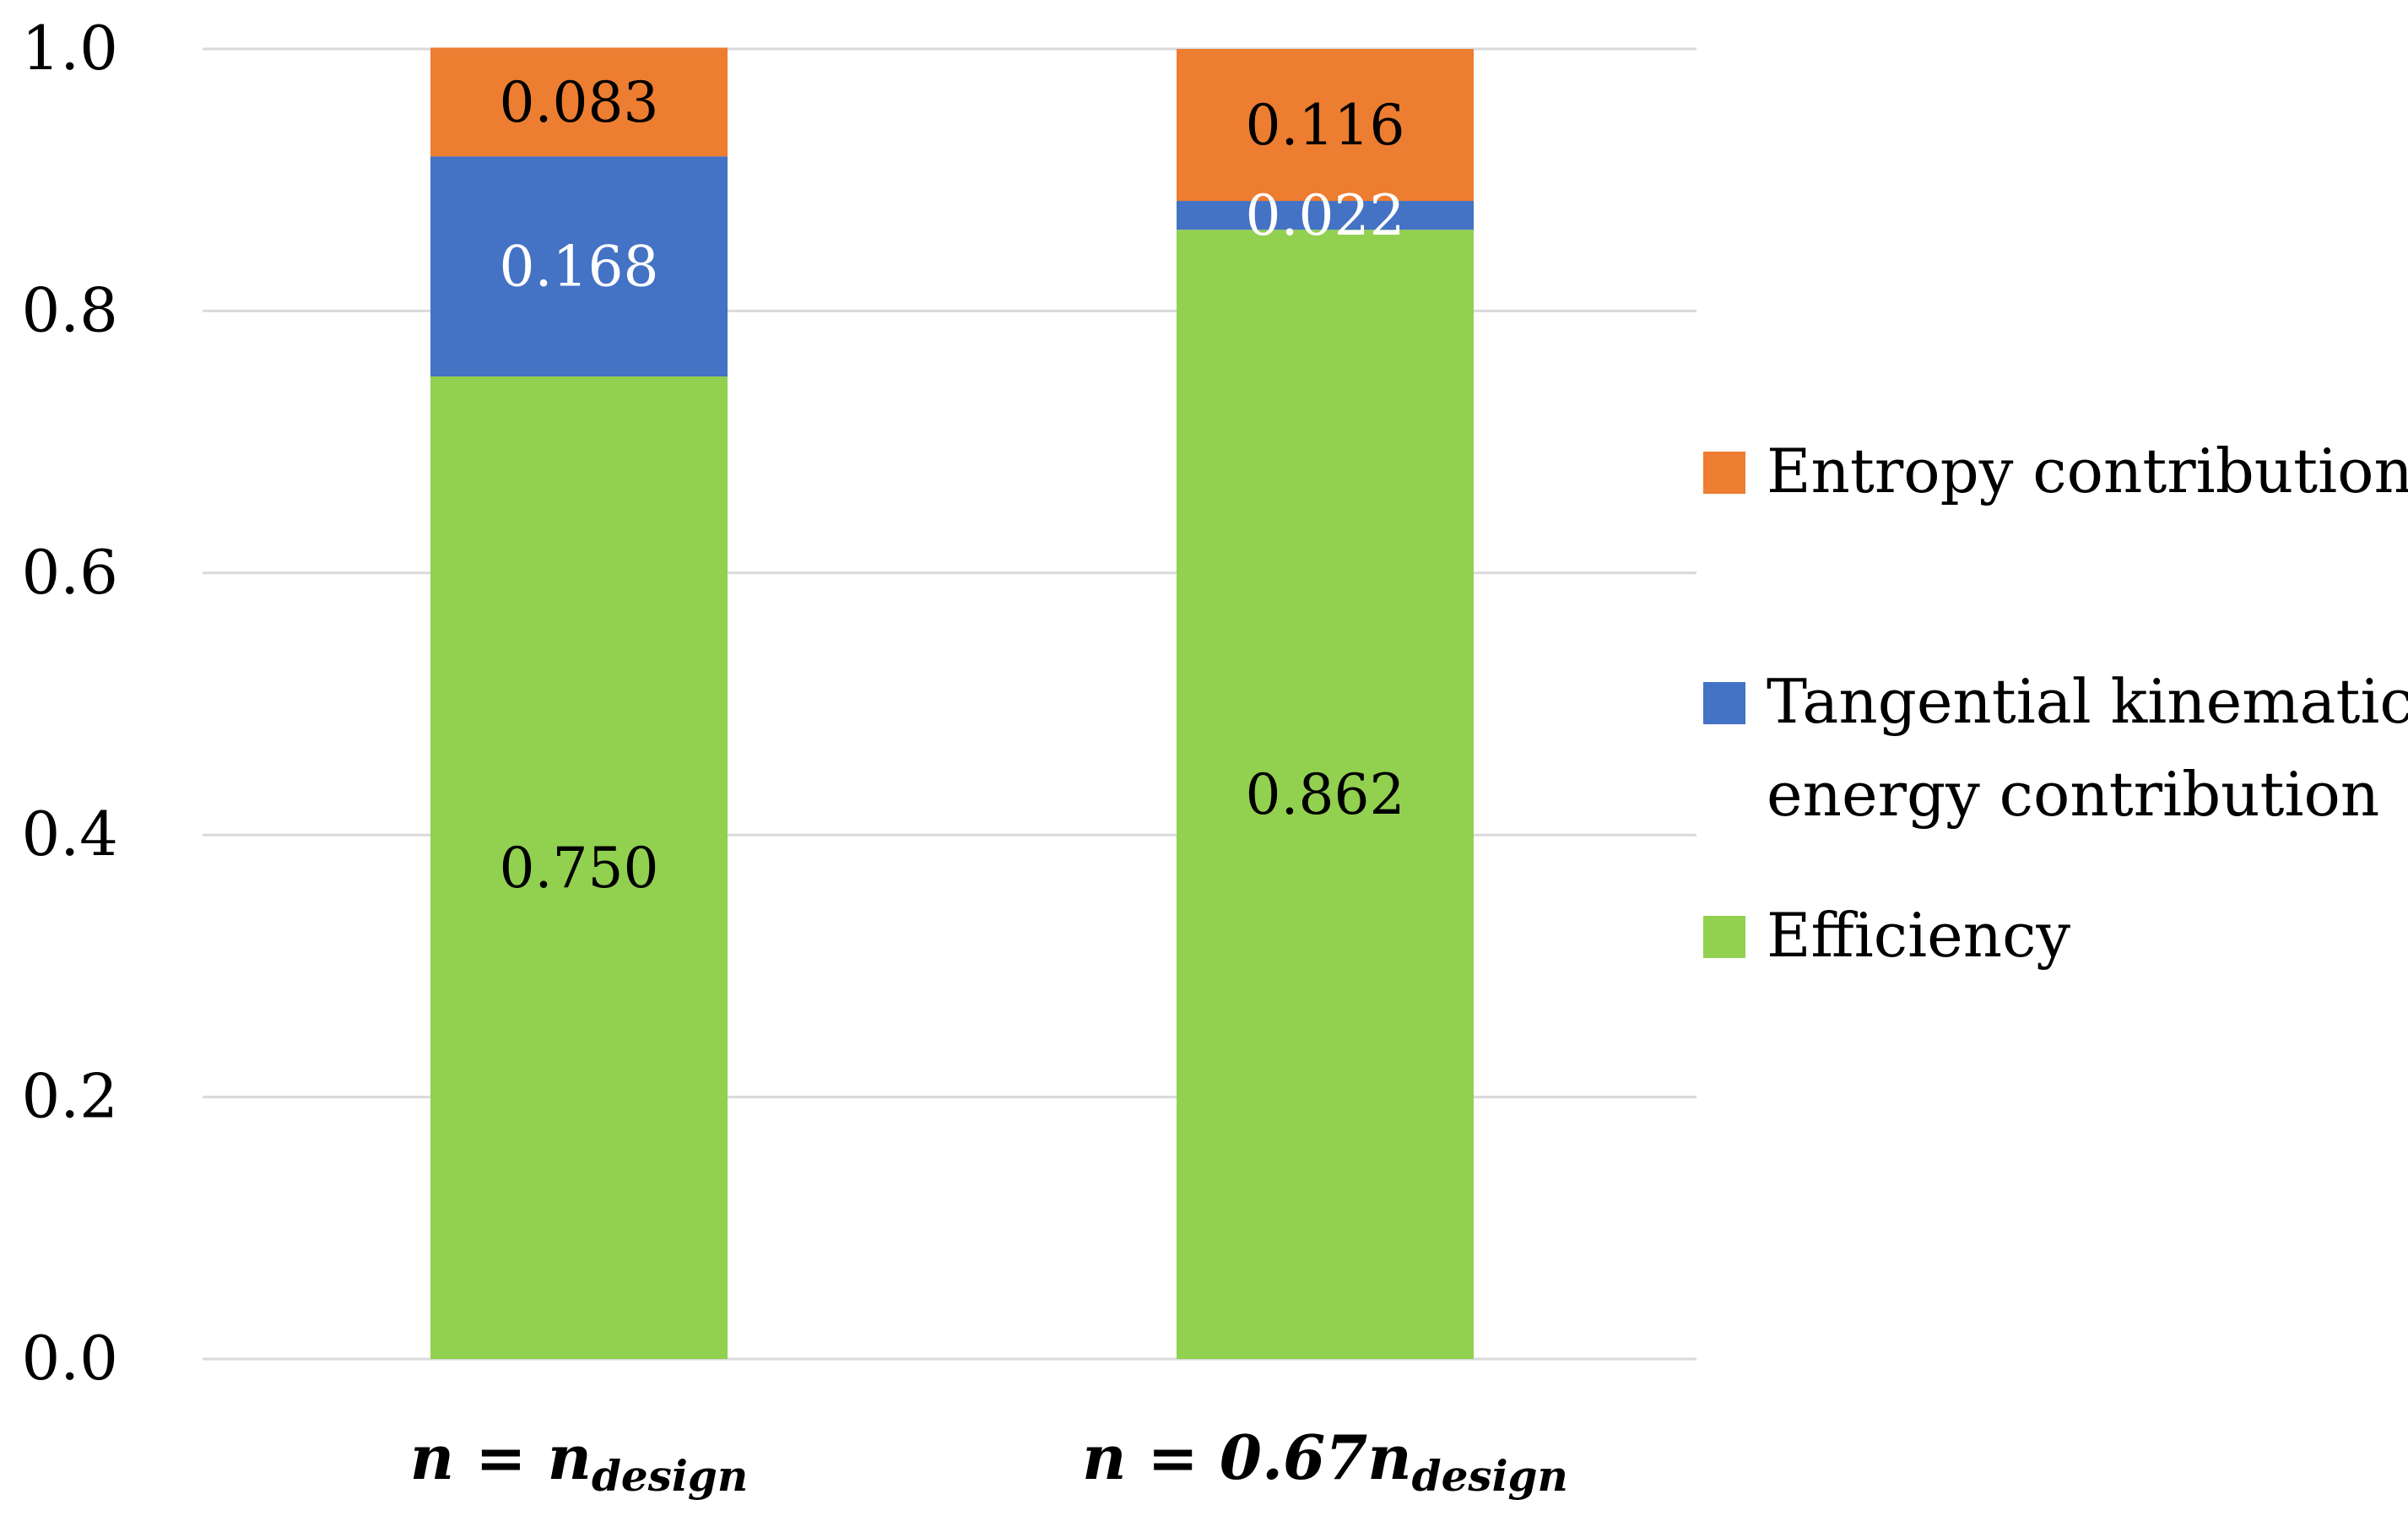 Image resolution: width=2408 pixels, height=1516 pixels. What do you see at coordinates (69, 1358) in the screenshot?
I see `y-tick-label: 0.0` at bounding box center [69, 1358].